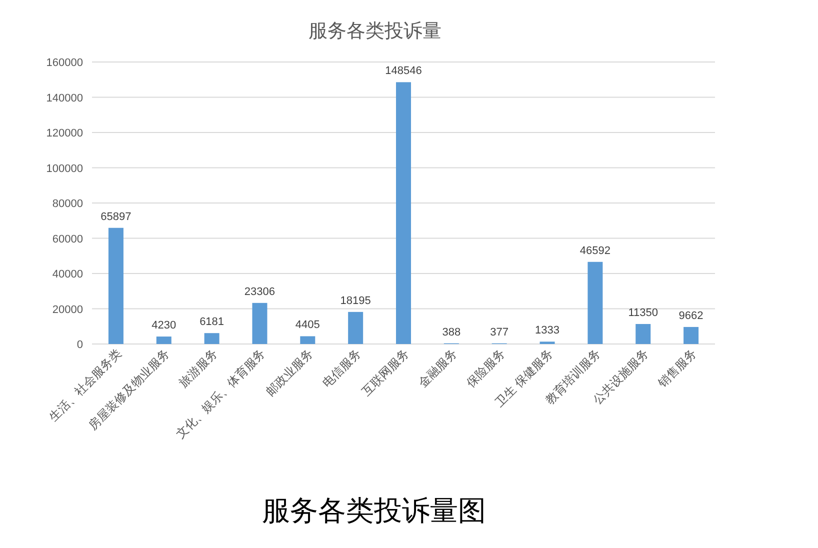  Describe the element at coordinates (375, 31) in the screenshot. I see `title: 服务各类投诉量` at that location.